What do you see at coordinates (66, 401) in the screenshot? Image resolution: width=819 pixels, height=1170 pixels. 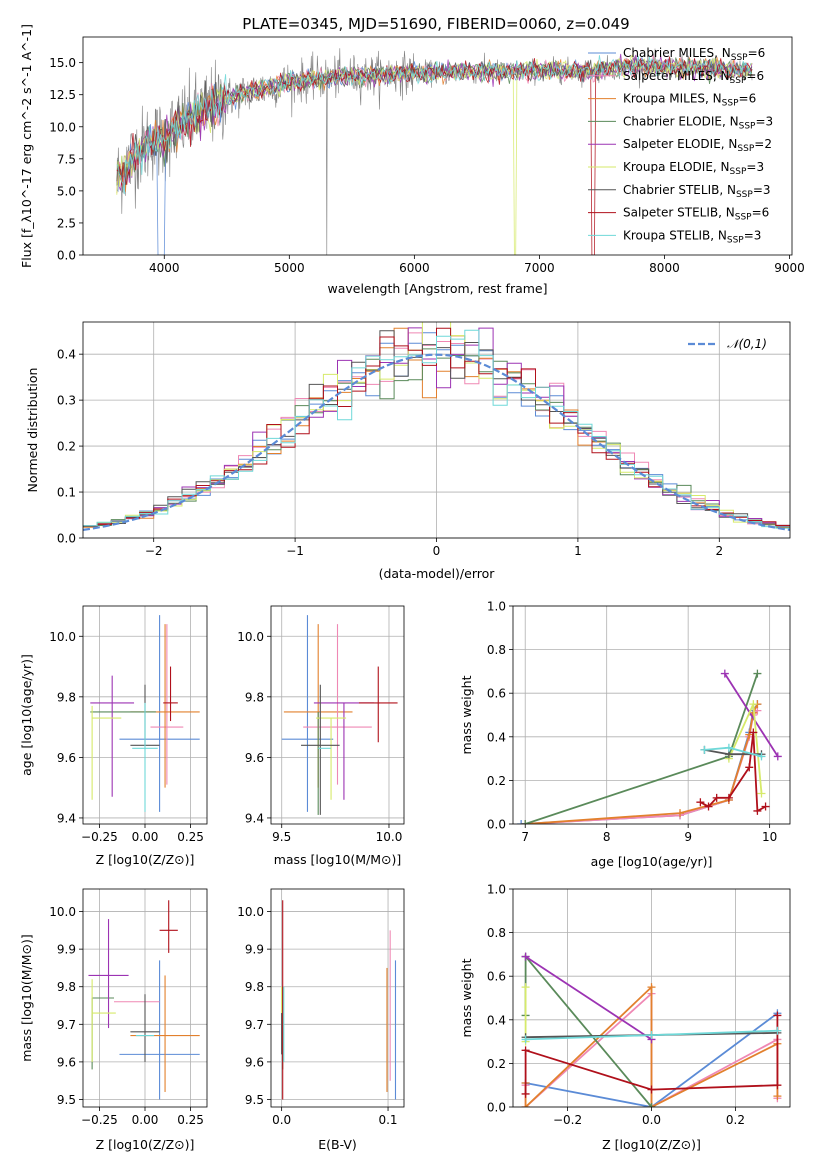 I see `y-tick-label: 0.3` at bounding box center [66, 401].